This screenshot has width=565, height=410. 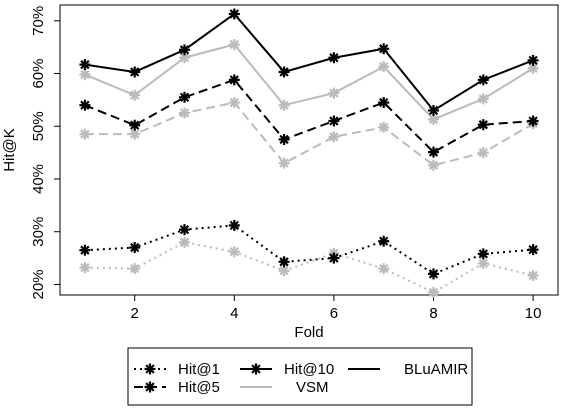 I want to click on series-line-hit-at-5-vsm, so click(x=309, y=134).